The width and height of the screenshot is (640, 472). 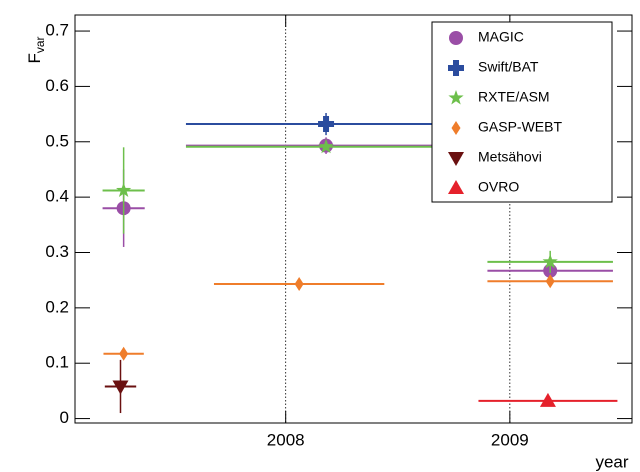 I want to click on legend-label: Metsähovi, so click(x=510, y=157).